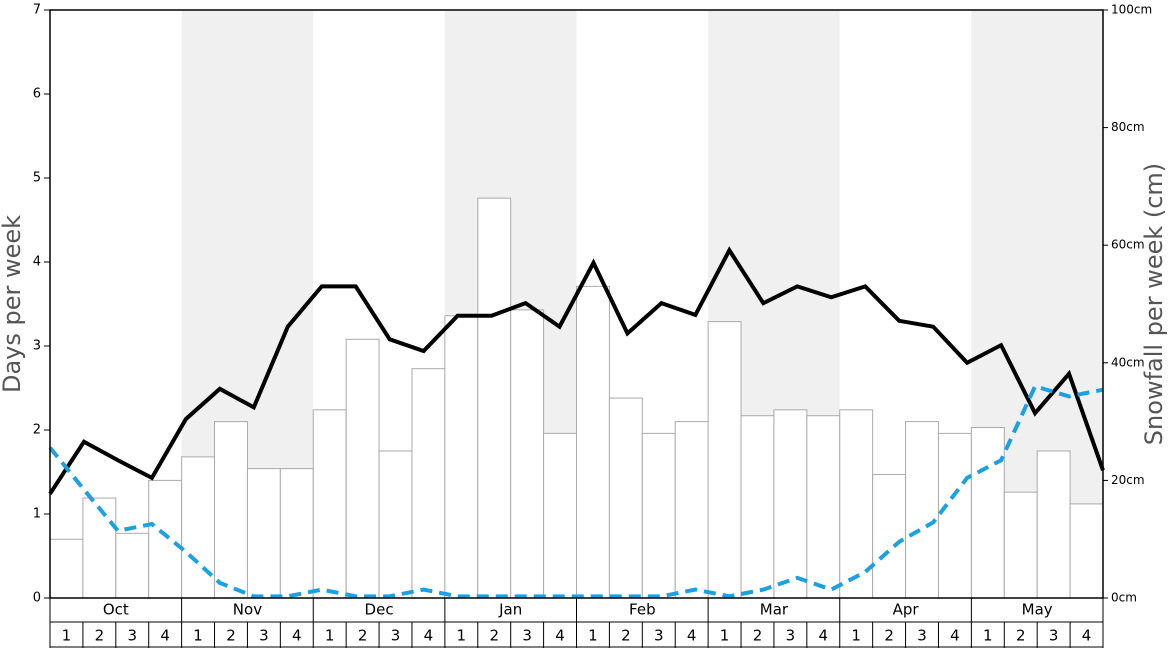  Describe the element at coordinates (1124, 598) in the screenshot. I see `y2-tick-label: 0cm` at that location.